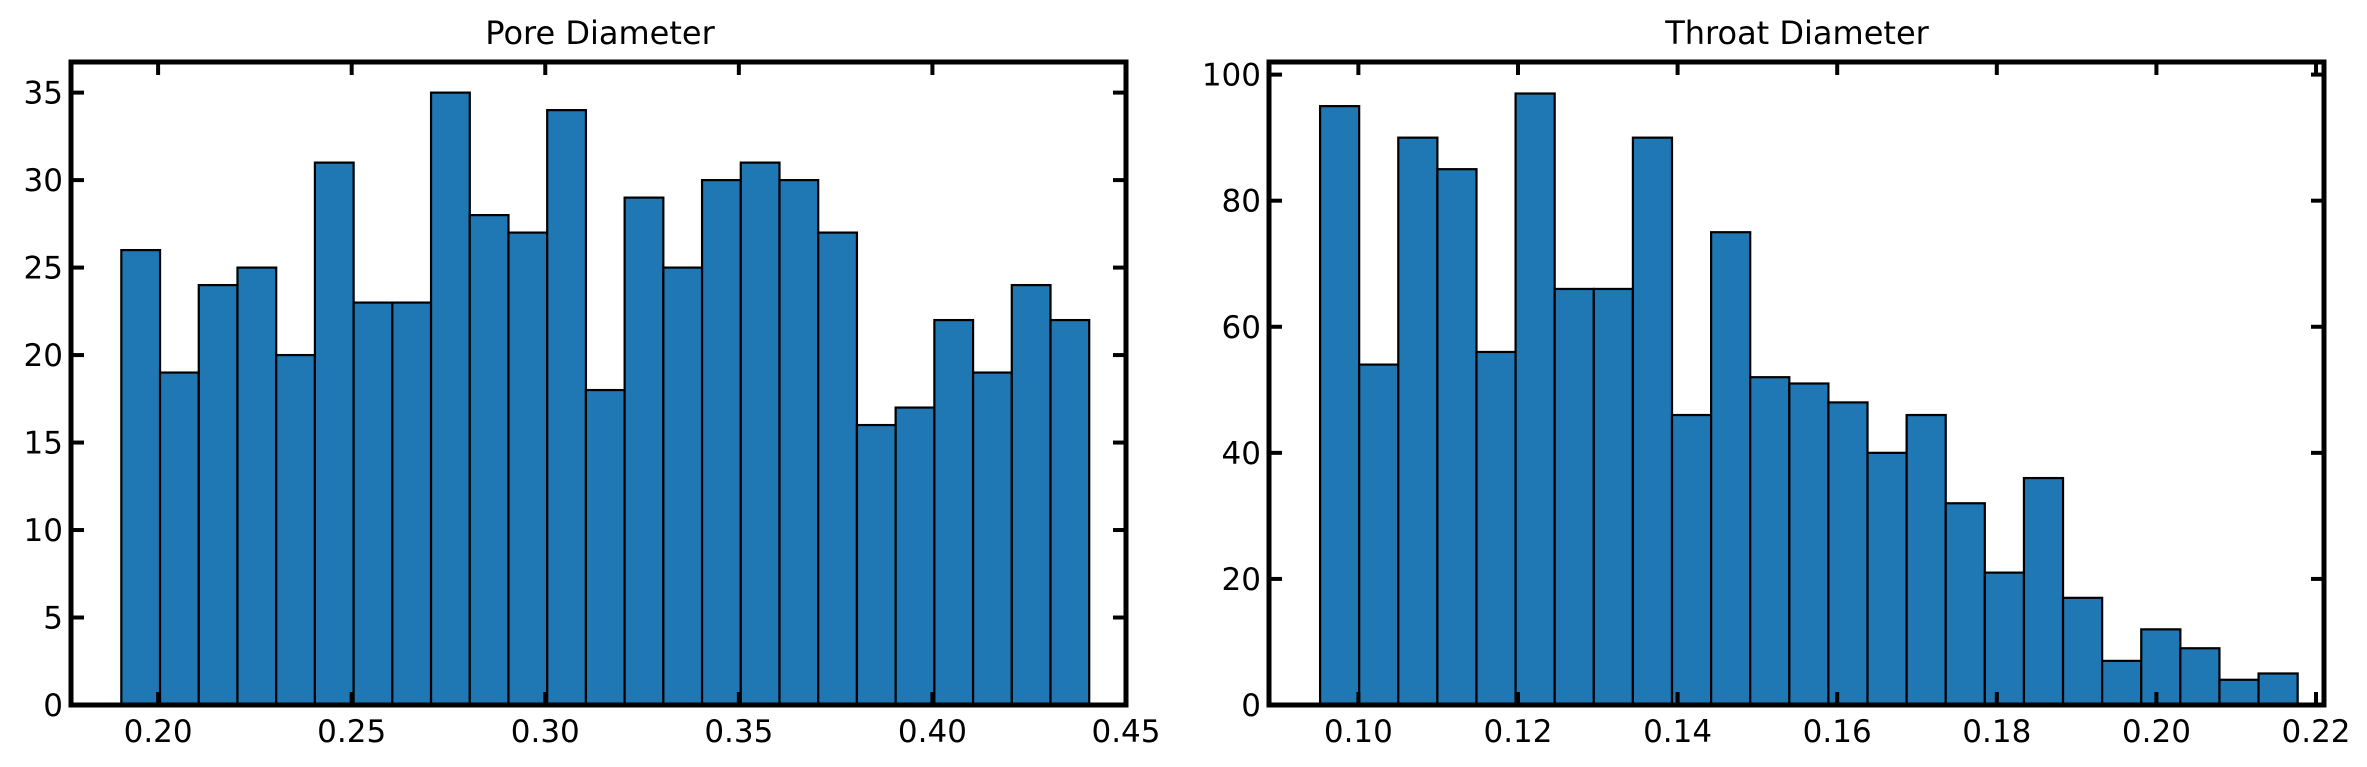 The width and height of the screenshot is (2367, 767). I want to click on throat-diameter-x-tick-label: 0.10, so click(1358, 732).